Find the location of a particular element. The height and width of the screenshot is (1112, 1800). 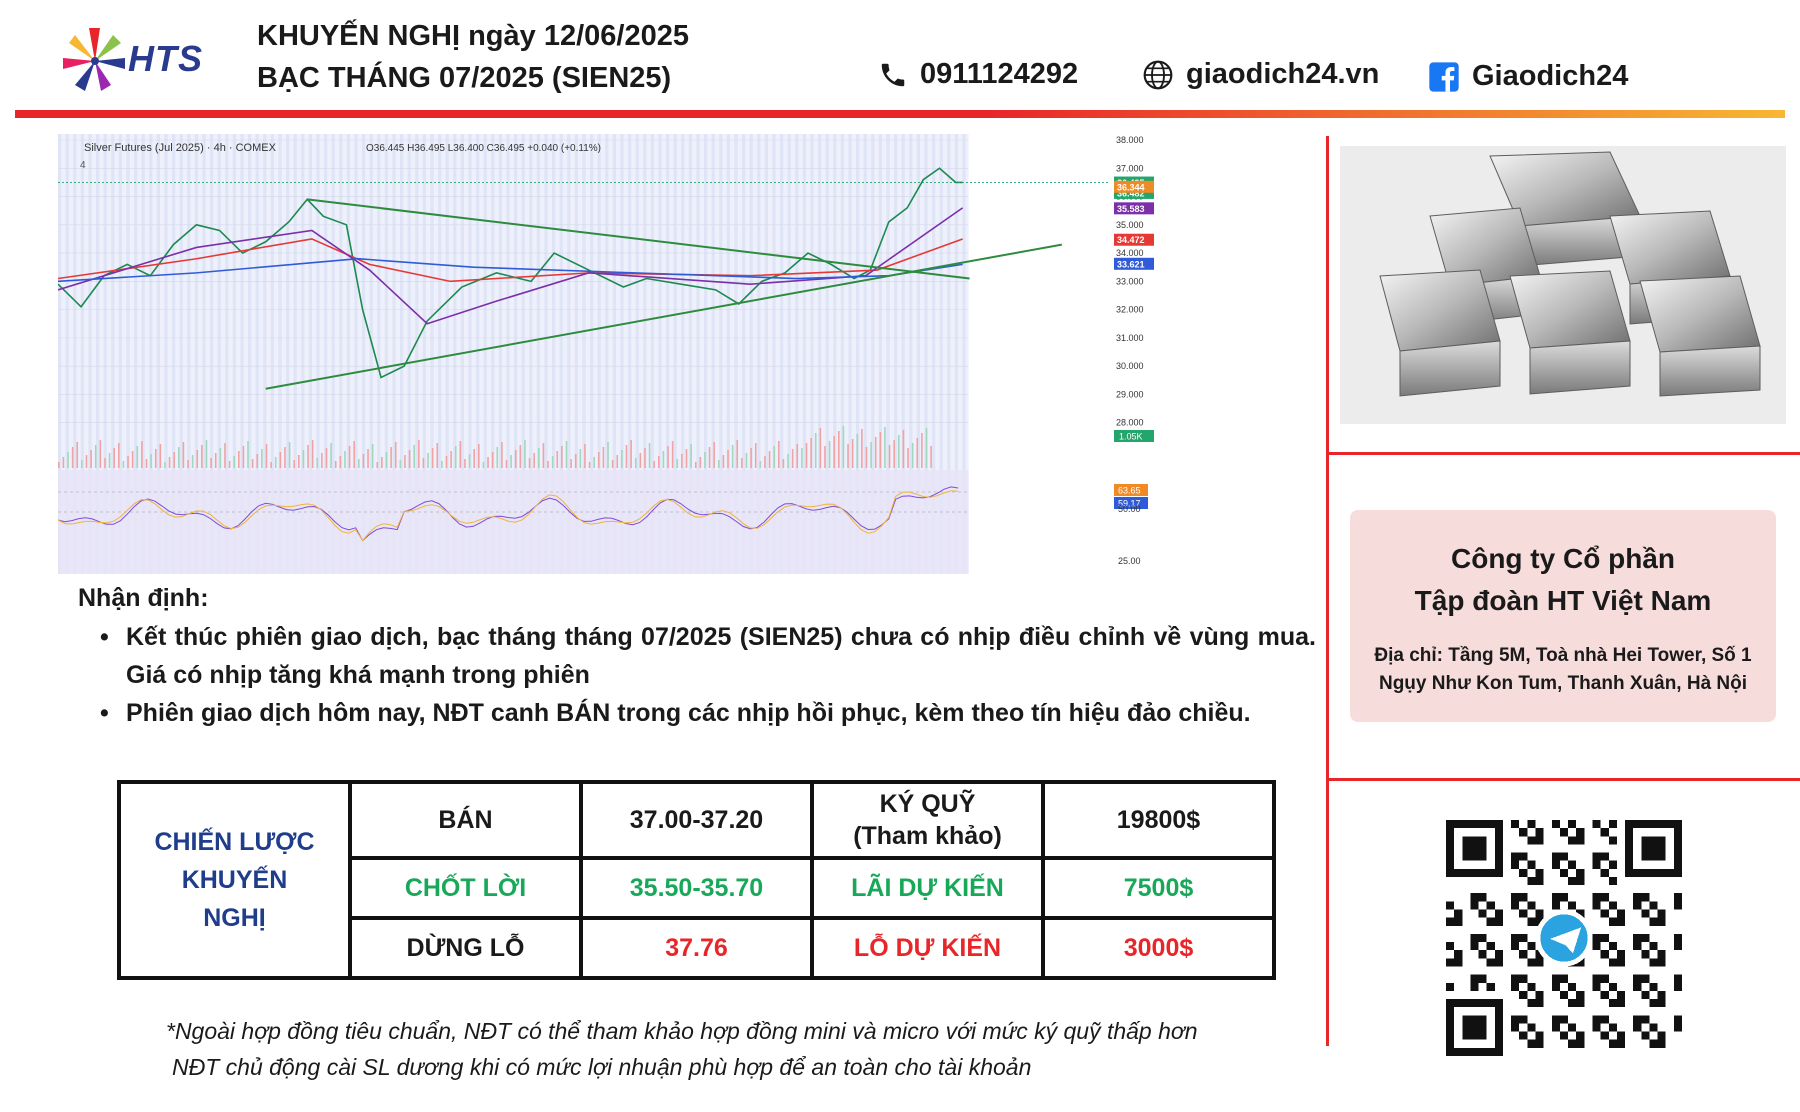

hts-logo-icon is located at coordinates (94, 59).